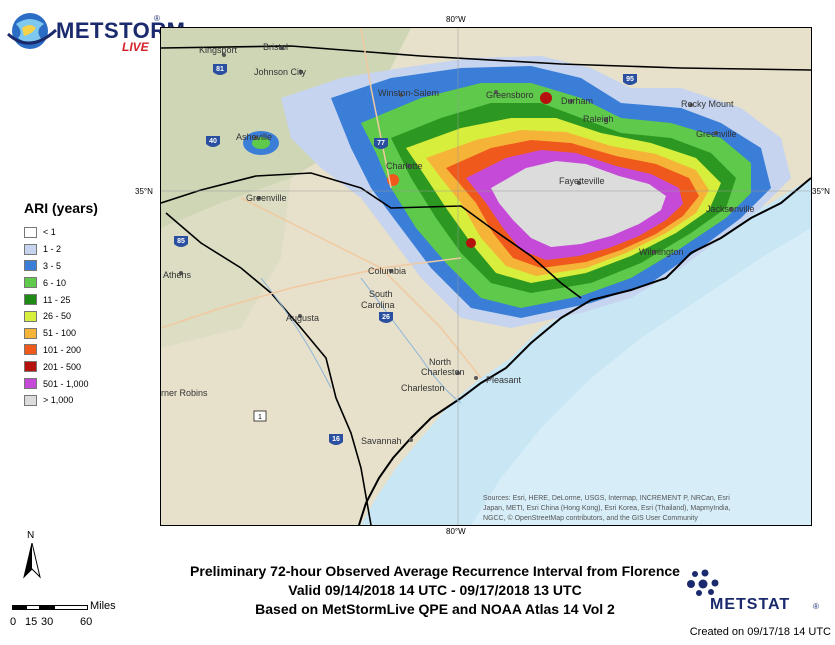 Image resolution: width=835 pixels, height=645 pixels. Describe the element at coordinates (89, 282) in the screenshot. I see `legend-item: 6 - 10` at that location.